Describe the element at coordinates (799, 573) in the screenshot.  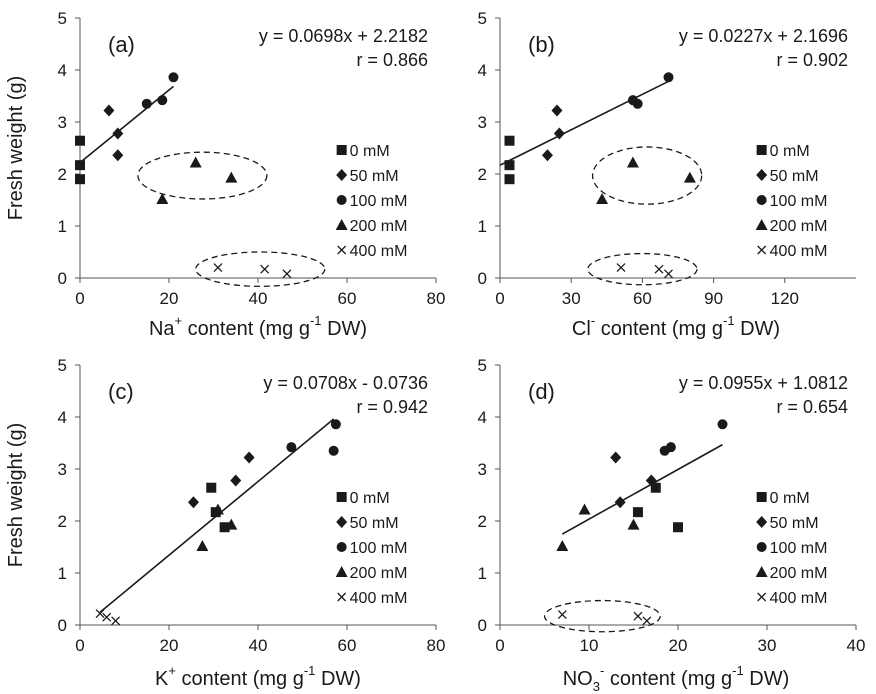
I see `legend-label: 200 mM` at that location.